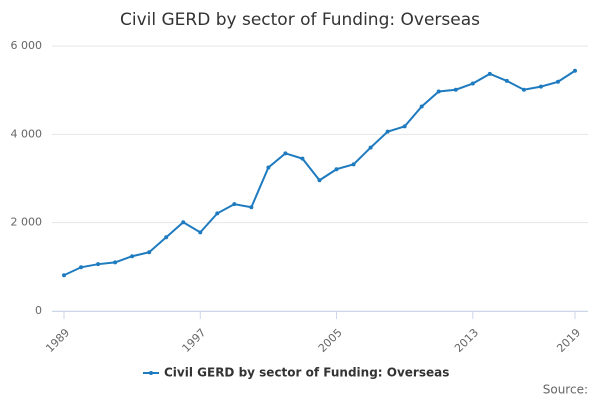 The image size is (600, 400). What do you see at coordinates (151, 373) in the screenshot?
I see `legend-marker` at bounding box center [151, 373].